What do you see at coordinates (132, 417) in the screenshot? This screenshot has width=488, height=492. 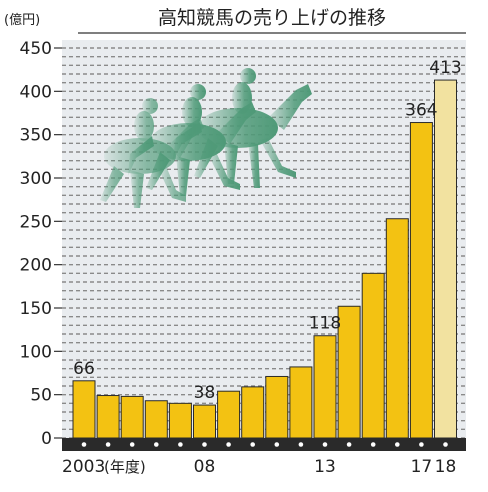 I see `bar-2005` at bounding box center [132, 417].